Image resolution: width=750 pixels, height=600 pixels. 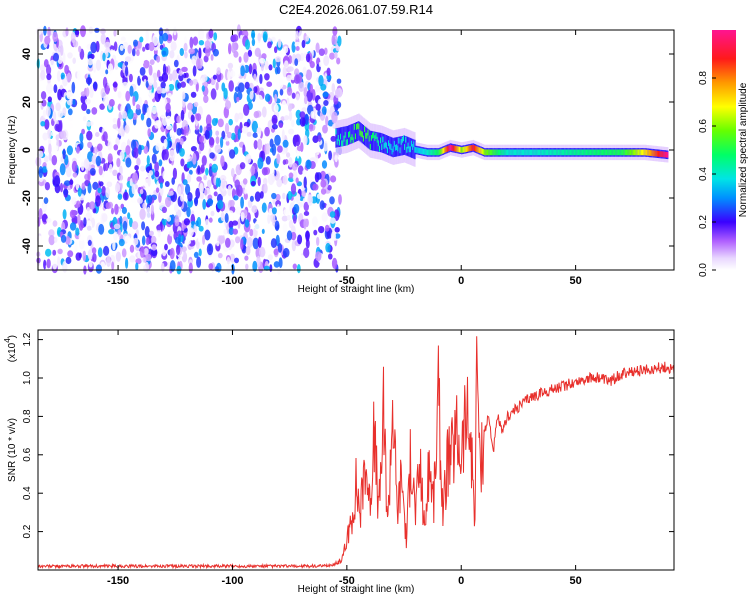 I want to click on snr-x-tick-label: 50, so click(x=576, y=581).